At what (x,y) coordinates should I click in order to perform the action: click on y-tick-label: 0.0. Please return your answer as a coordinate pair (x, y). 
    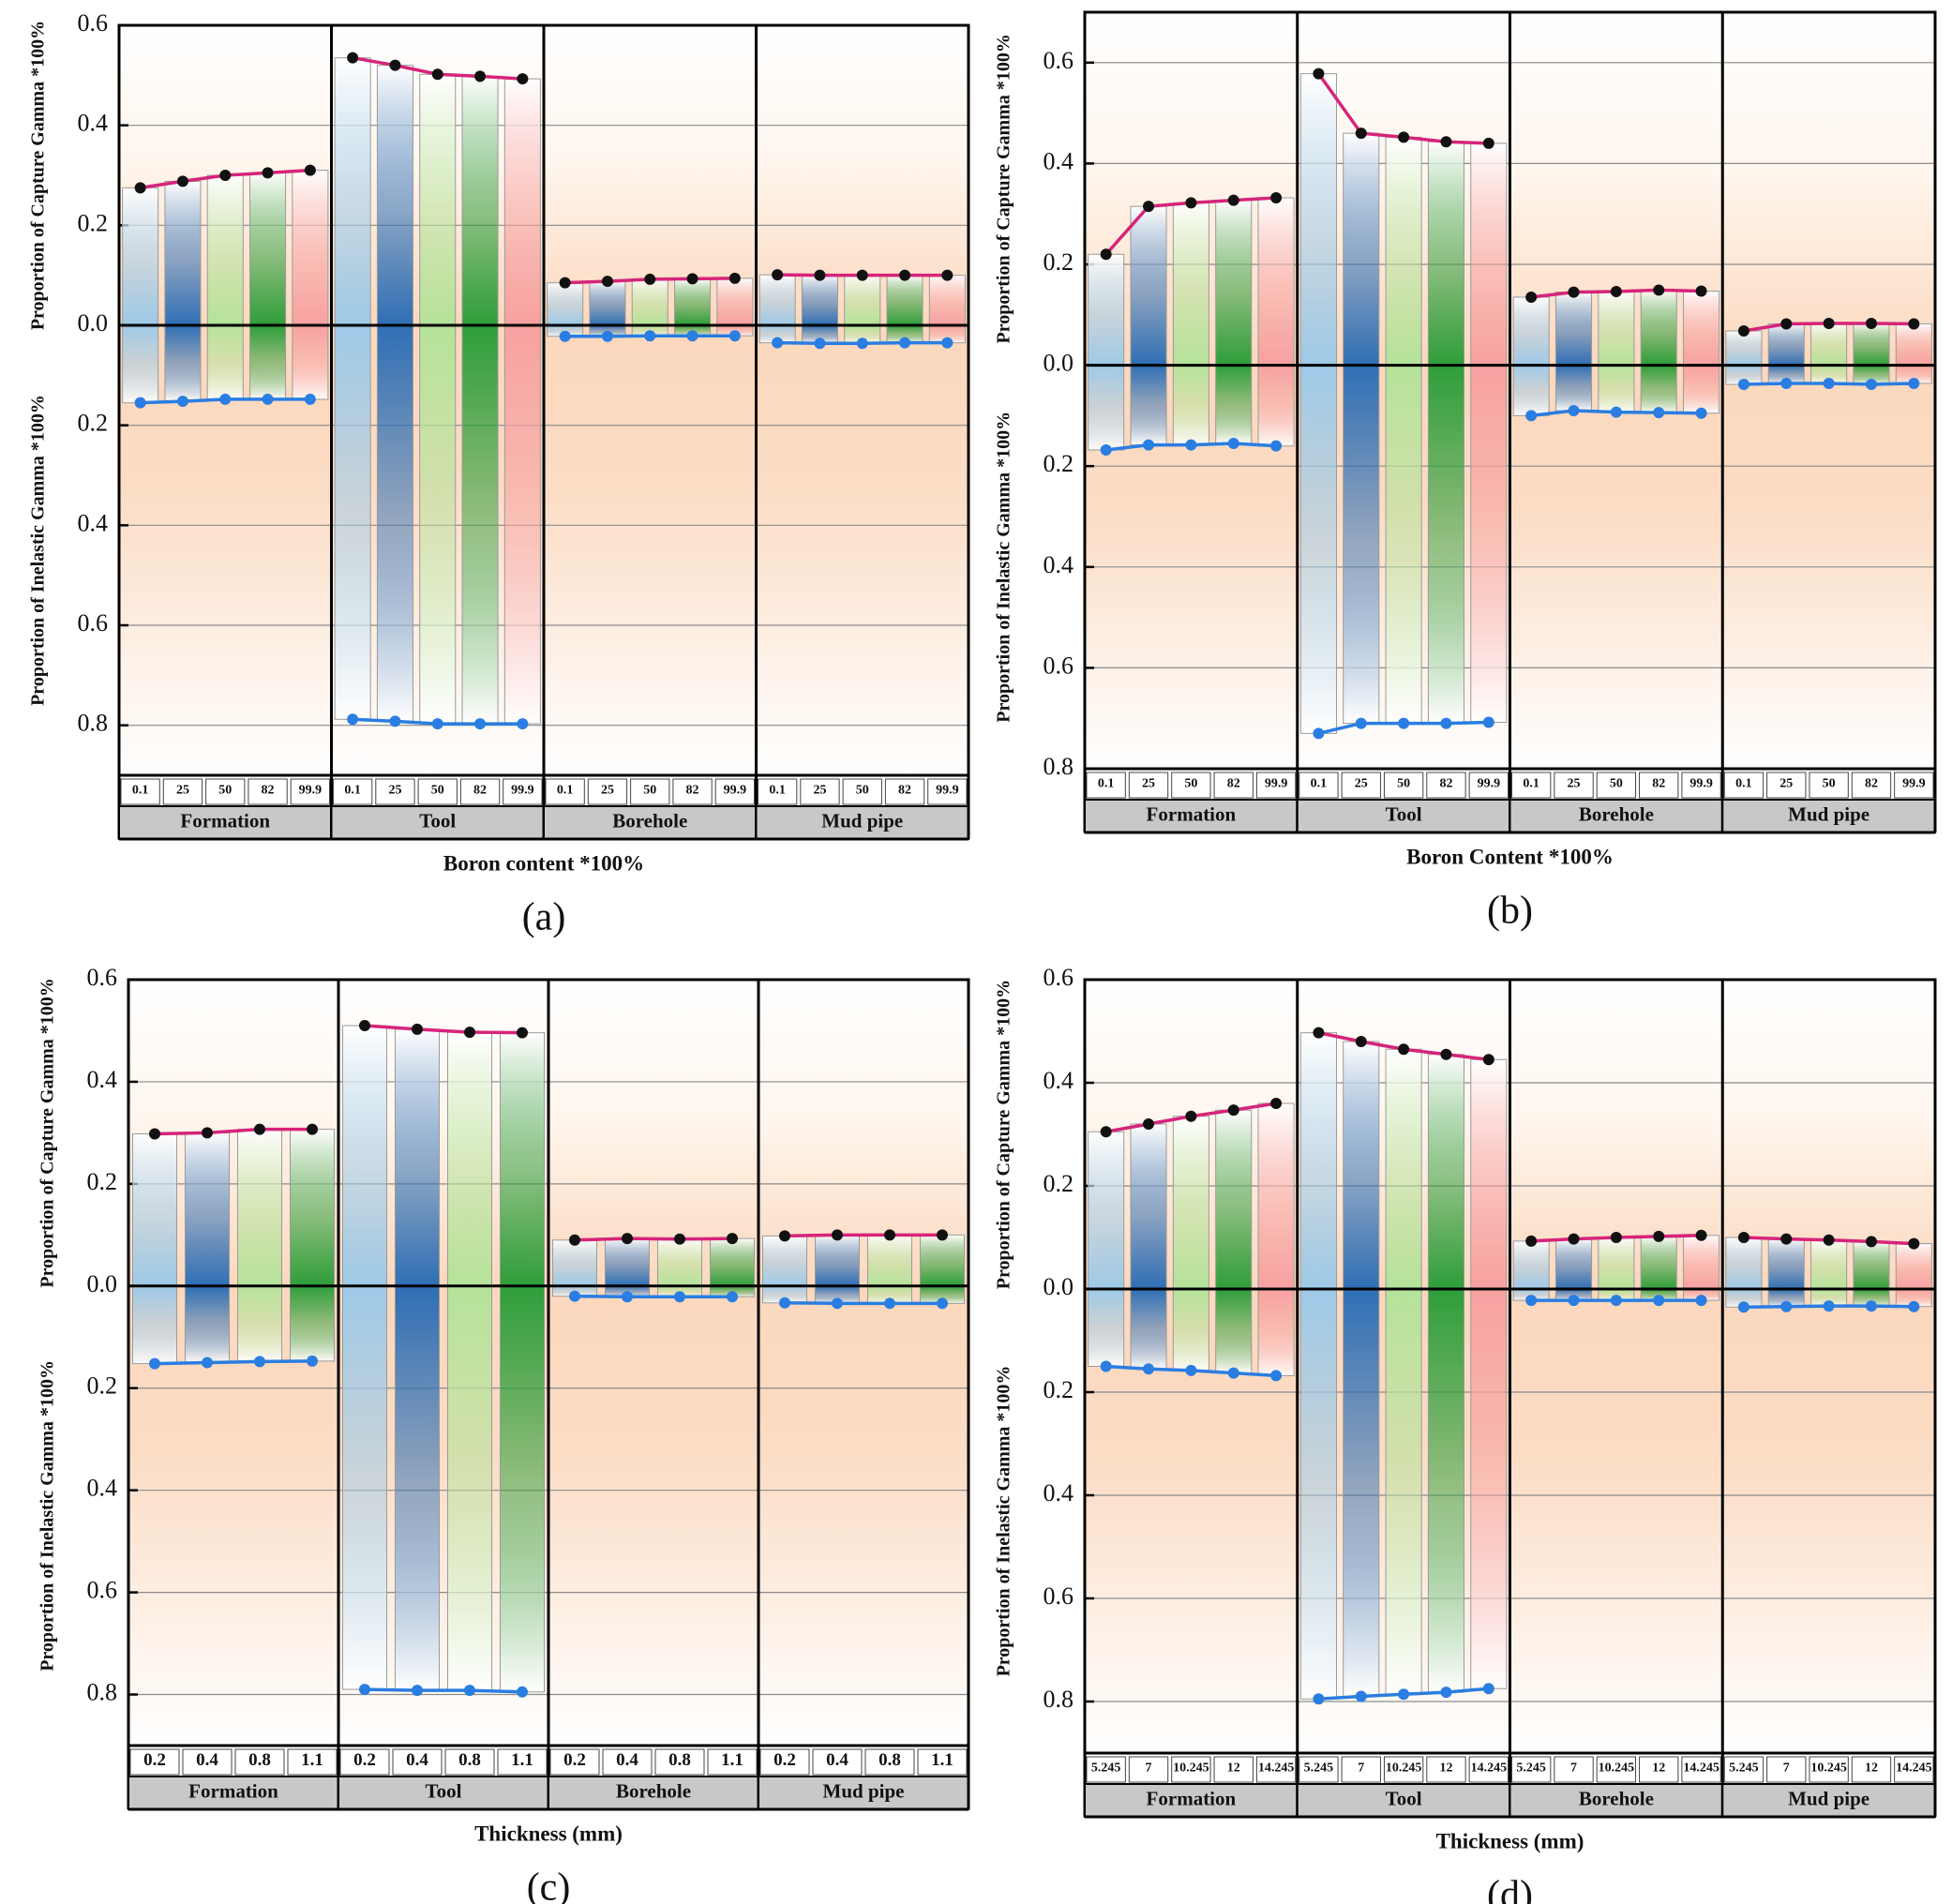
    Looking at the image, I should click on (1059, 363).